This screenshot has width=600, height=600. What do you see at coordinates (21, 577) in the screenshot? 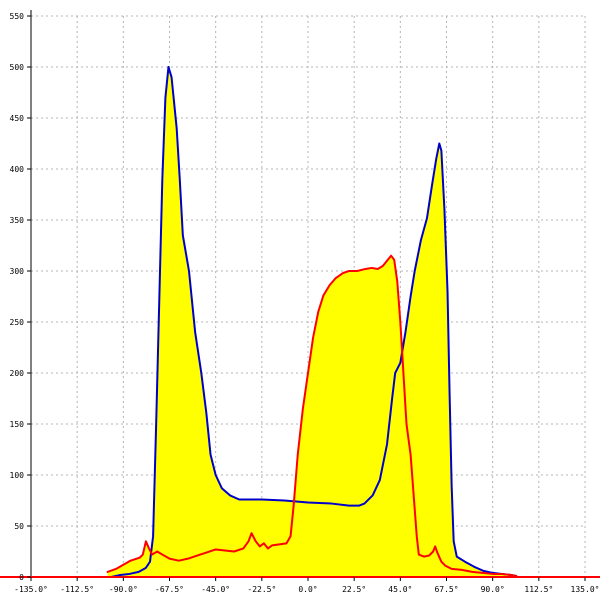
I see `y-tick-label: 0` at bounding box center [21, 577].